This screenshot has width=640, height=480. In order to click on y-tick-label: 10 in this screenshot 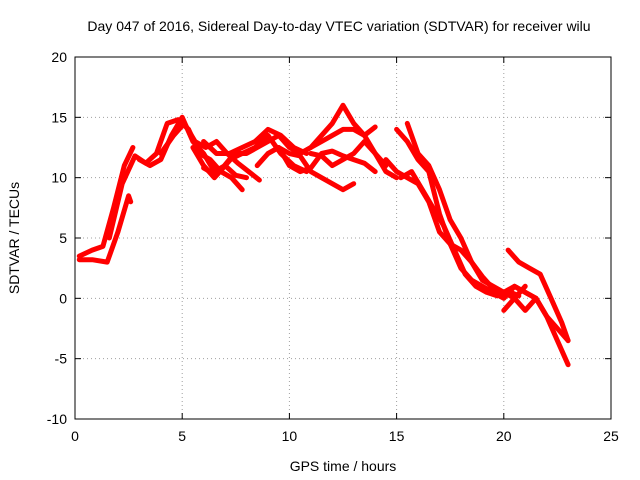, I will do `click(59, 178)`.